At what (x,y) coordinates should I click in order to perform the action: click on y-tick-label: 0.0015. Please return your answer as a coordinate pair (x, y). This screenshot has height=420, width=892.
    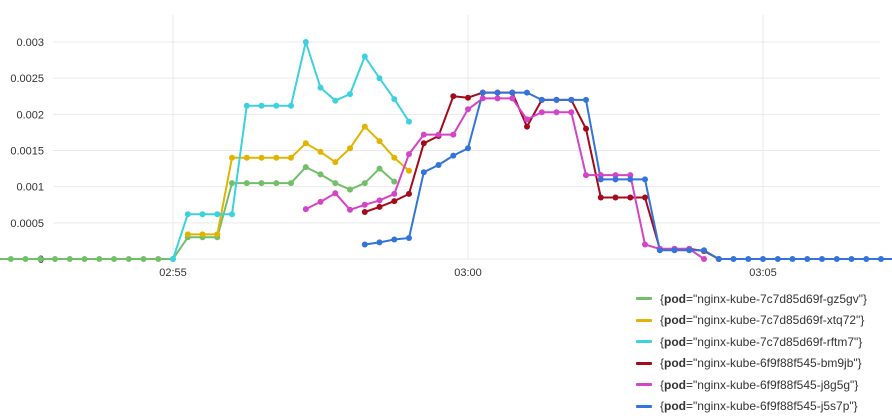
    Looking at the image, I should click on (27, 152).